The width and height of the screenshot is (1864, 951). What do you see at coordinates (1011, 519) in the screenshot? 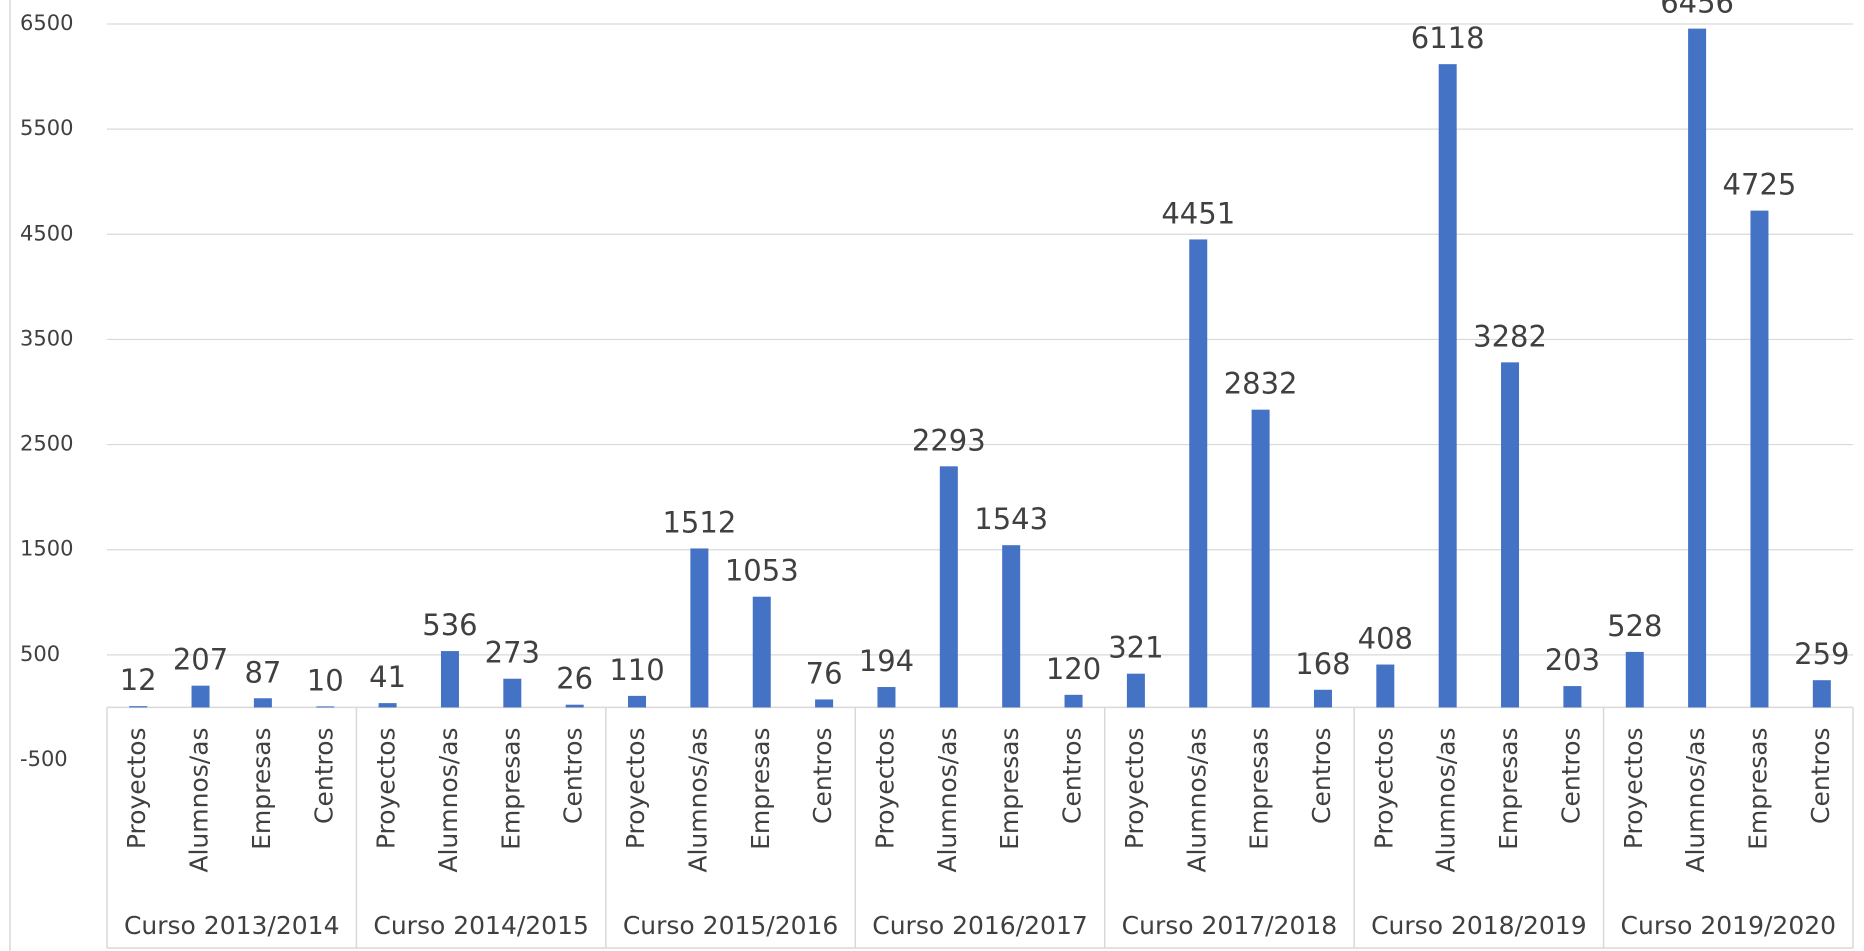
I see `value-label: 1543` at bounding box center [1011, 519].